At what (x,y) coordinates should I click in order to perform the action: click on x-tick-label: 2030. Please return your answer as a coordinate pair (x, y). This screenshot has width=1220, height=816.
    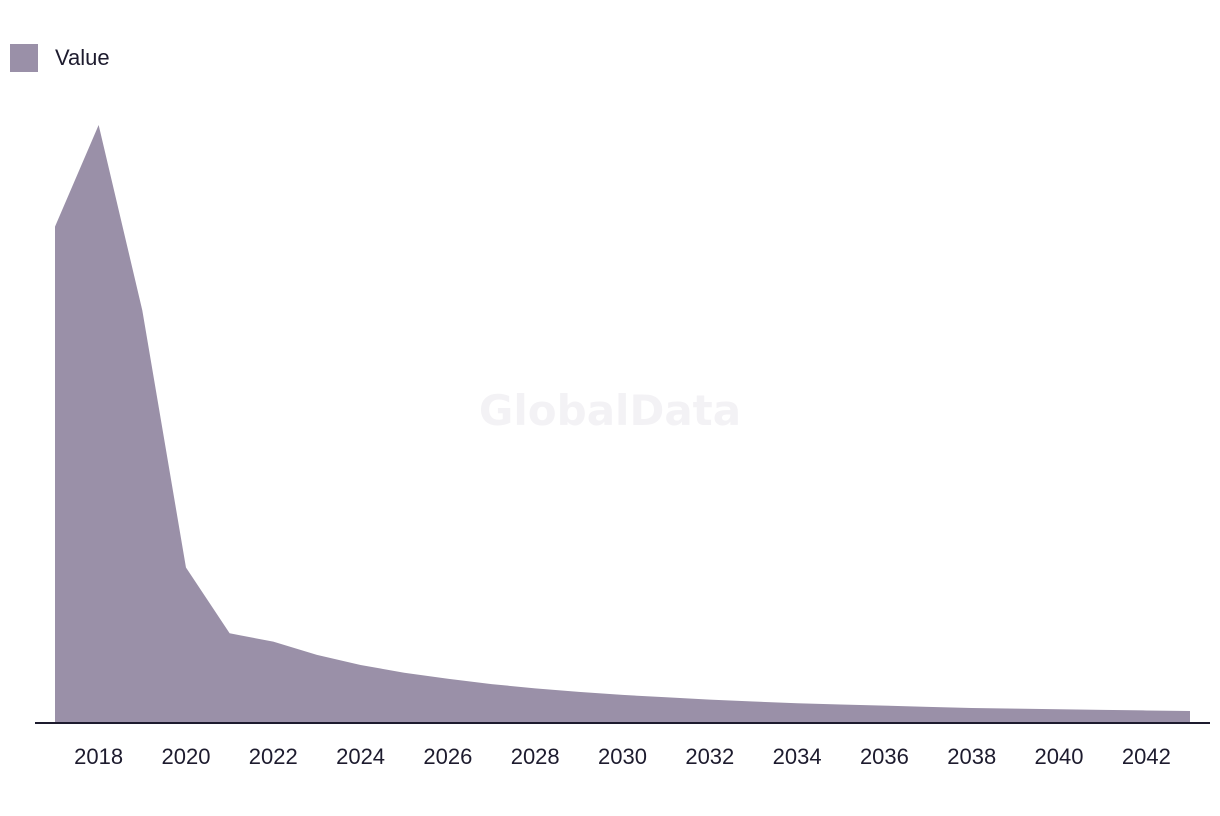
    Looking at the image, I should click on (622, 756).